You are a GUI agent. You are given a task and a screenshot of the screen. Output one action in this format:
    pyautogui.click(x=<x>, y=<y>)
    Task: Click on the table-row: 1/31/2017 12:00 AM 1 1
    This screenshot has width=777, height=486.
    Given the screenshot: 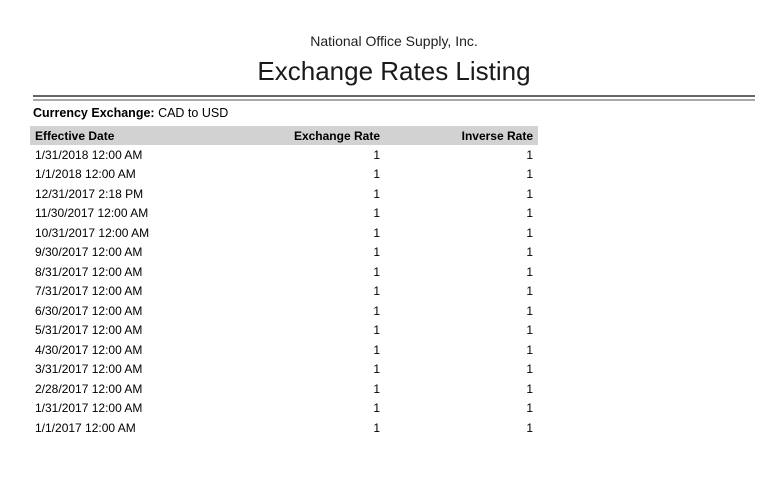 What is the action you would take?
    pyautogui.click(x=284, y=409)
    